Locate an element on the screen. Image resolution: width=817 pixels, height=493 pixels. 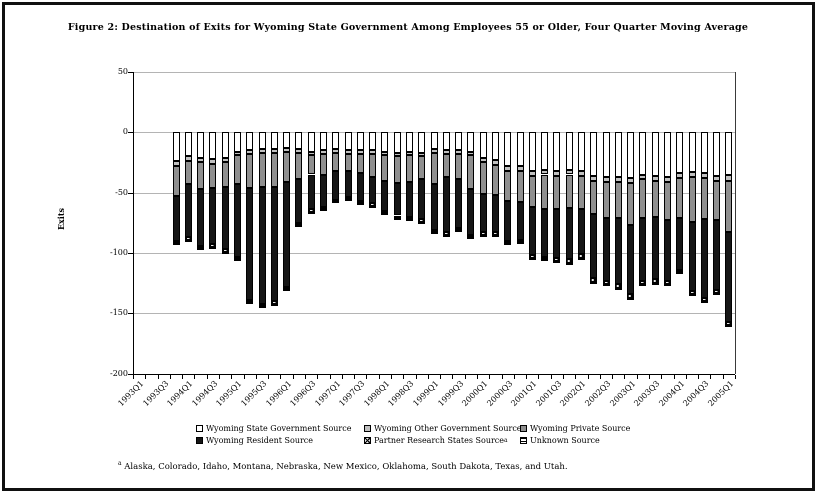
bar-segment-2002Q4-s4 is located at coordinates (618, 286).